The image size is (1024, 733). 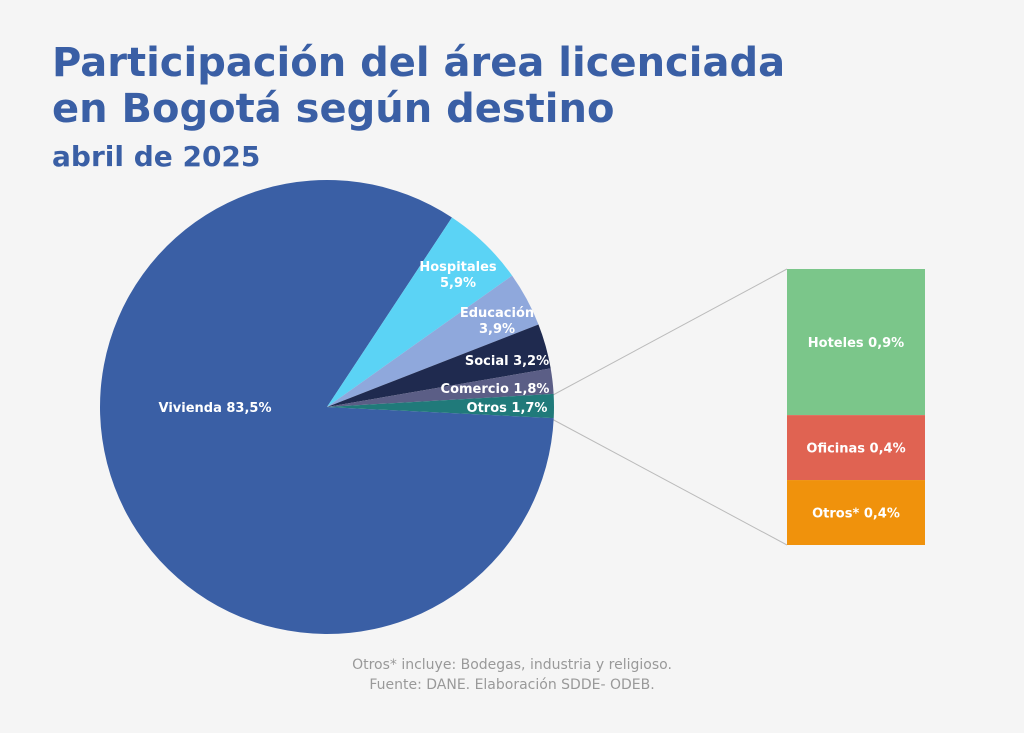 What do you see at coordinates (248, 408) in the screenshot?
I see `slice-value: 83,5%` at bounding box center [248, 408].